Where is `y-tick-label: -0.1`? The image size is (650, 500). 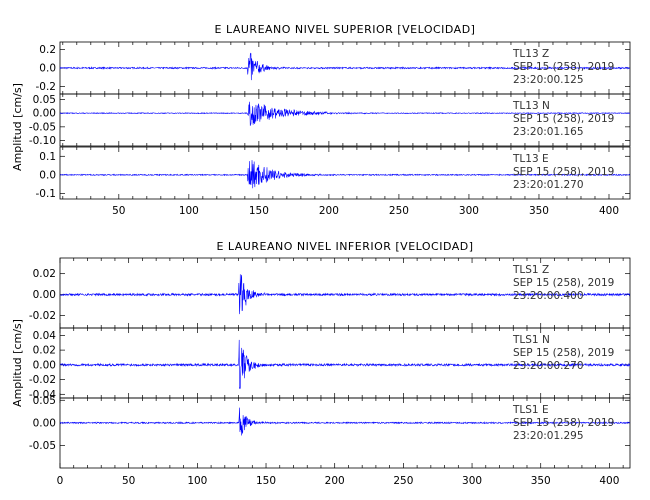
y-tick-label: -0.1 is located at coordinates (46, 194).